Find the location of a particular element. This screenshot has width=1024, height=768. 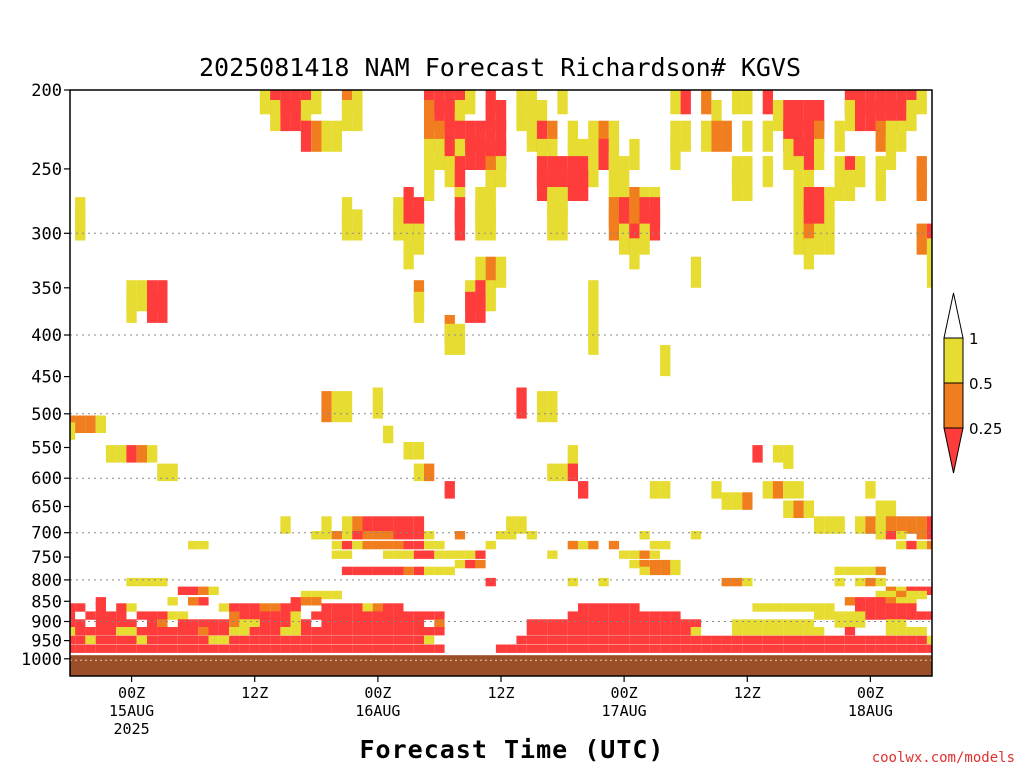

credit-text: coolwx.com/models is located at coordinates (943, 758).